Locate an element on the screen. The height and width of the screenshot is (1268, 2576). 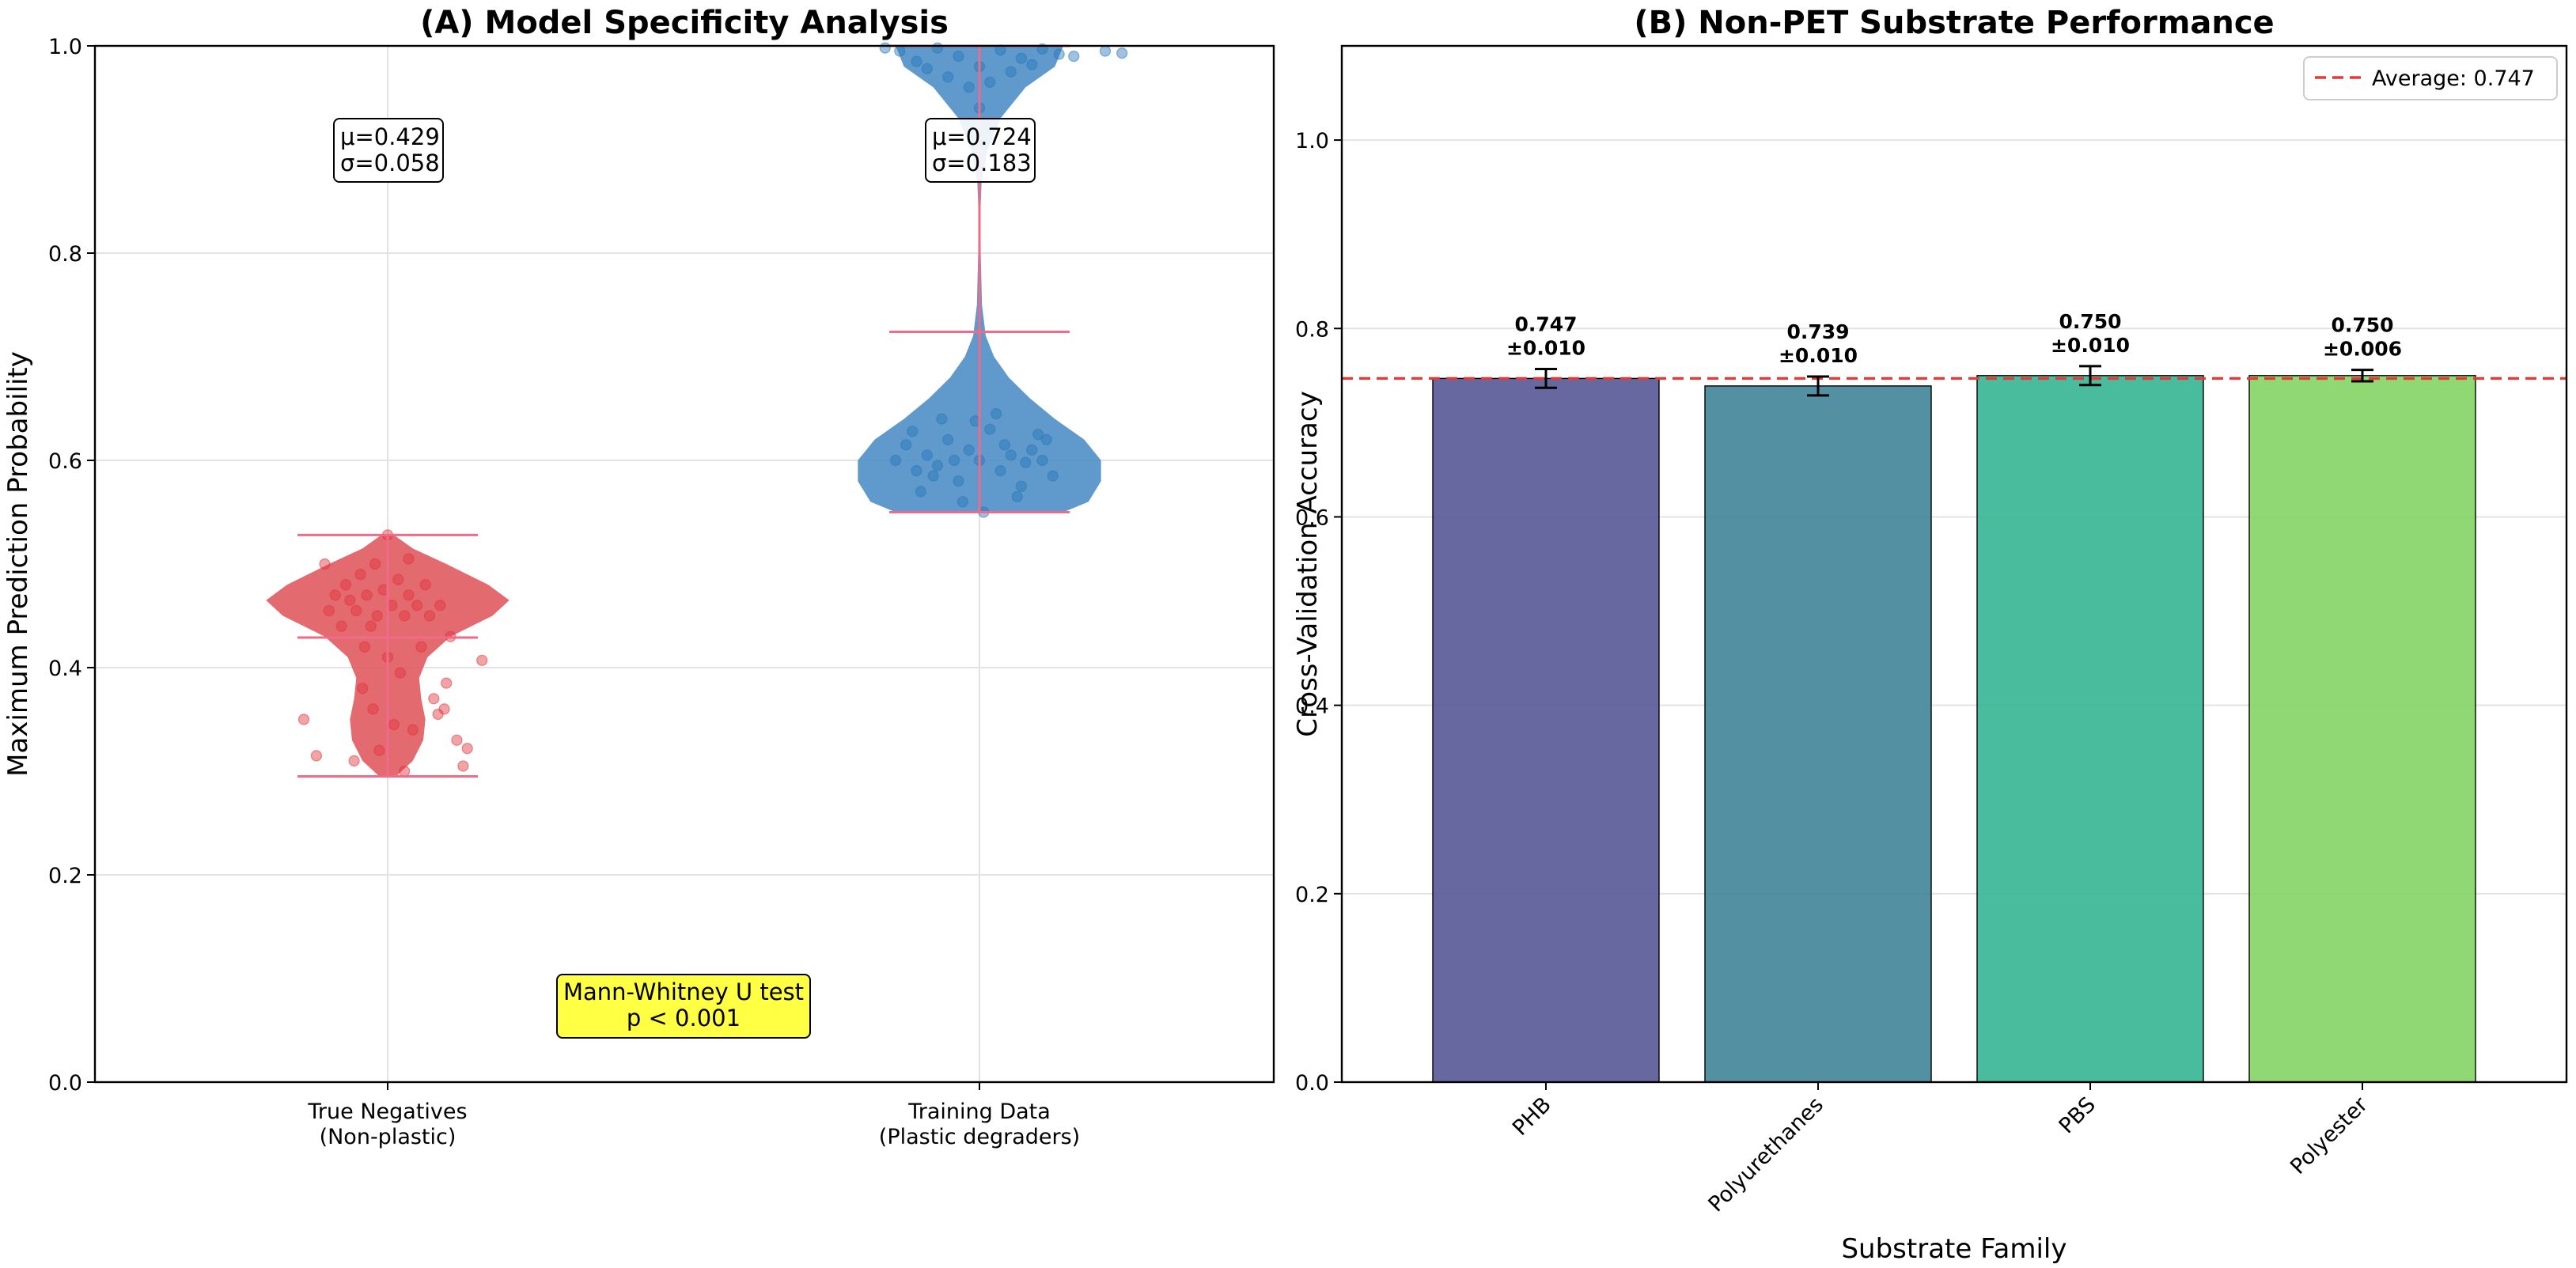
a-stat-box-true-negatives: μ=0.429 σ=0.058 is located at coordinates (388, 150).